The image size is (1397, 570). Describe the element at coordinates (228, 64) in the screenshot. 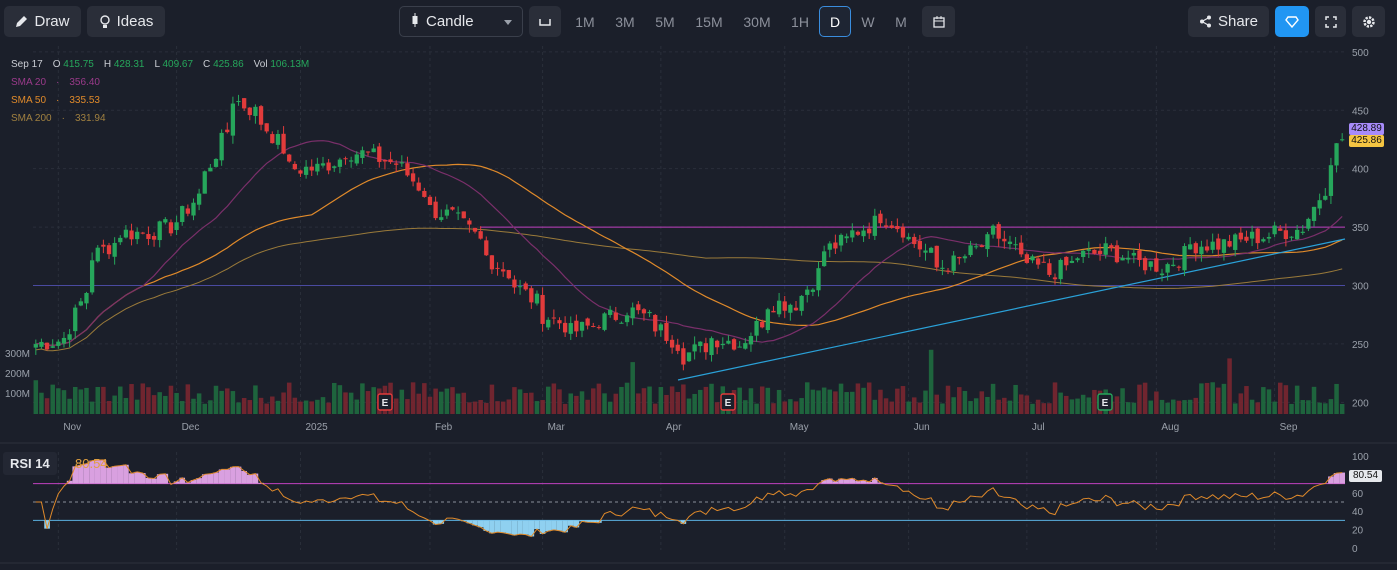

I see `legend-close: 425.86` at that location.